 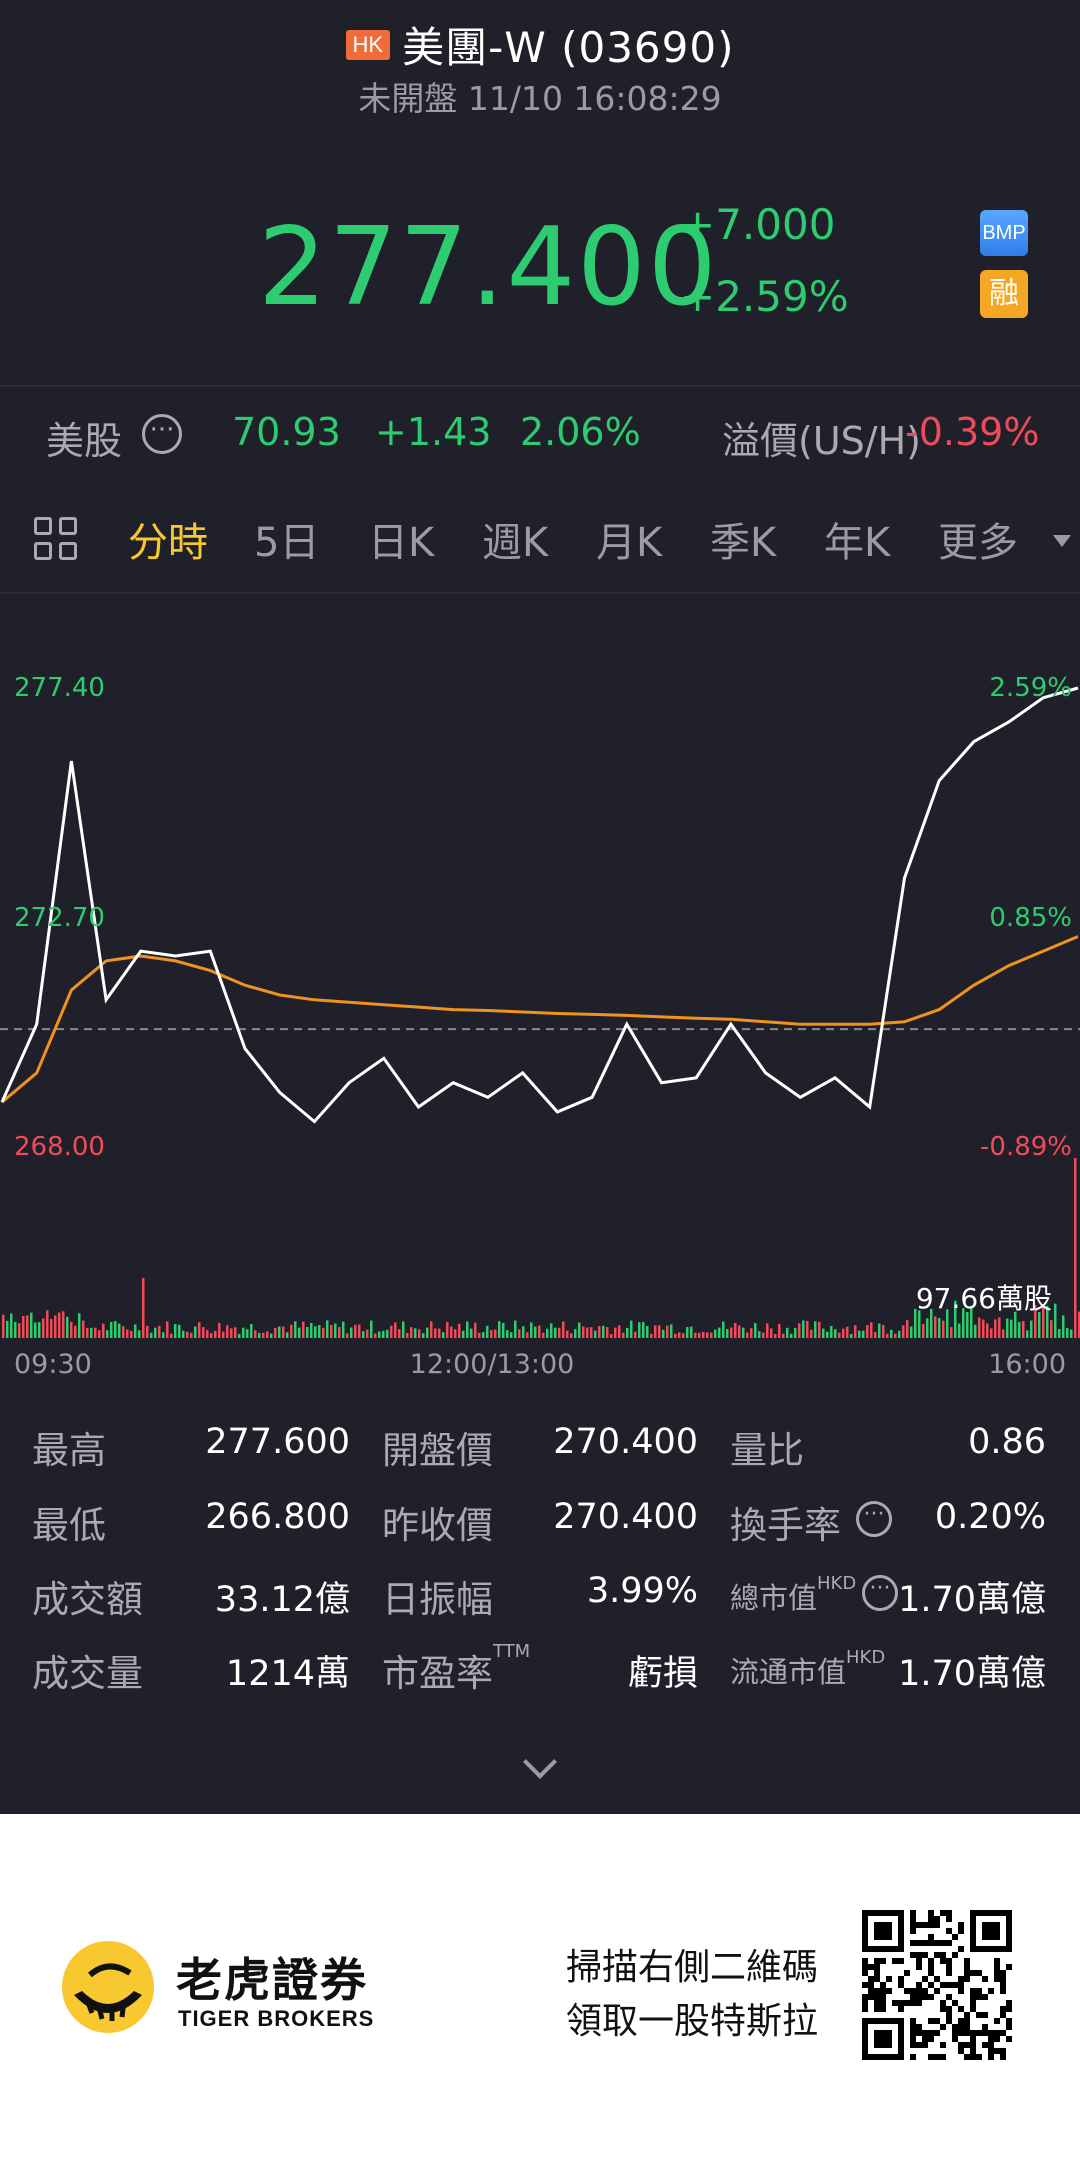 I want to click on mkt-cap-sup: HKD, so click(x=837, y=1583).